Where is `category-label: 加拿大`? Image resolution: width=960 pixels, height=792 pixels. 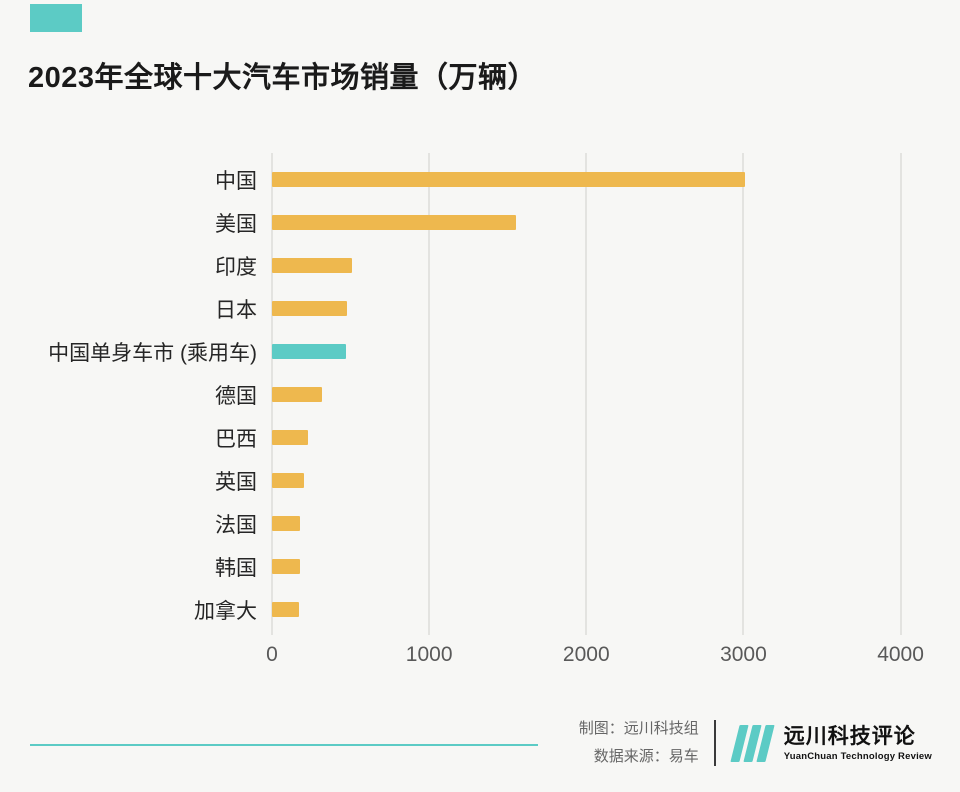 category-label: 加拿大 is located at coordinates (225, 611).